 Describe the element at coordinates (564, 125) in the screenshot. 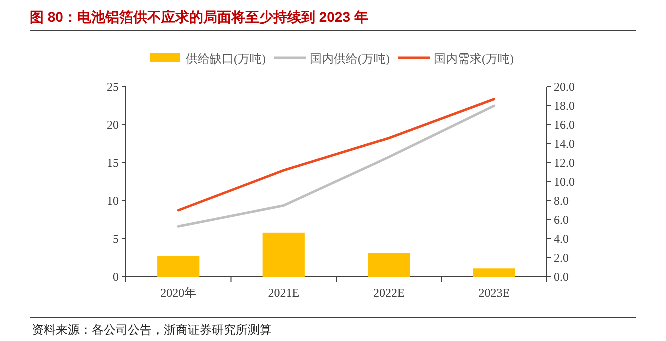

I see `y2-tick-label: 16.0` at that location.